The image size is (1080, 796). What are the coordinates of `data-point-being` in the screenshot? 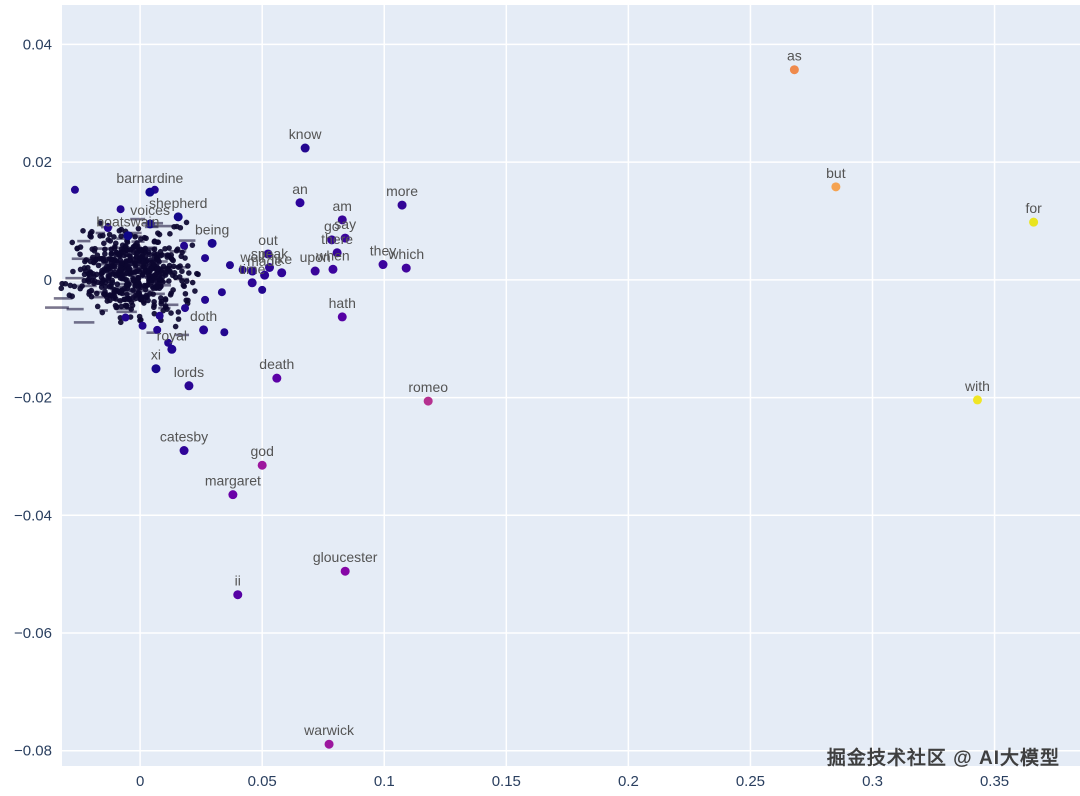 It's located at (212, 243).